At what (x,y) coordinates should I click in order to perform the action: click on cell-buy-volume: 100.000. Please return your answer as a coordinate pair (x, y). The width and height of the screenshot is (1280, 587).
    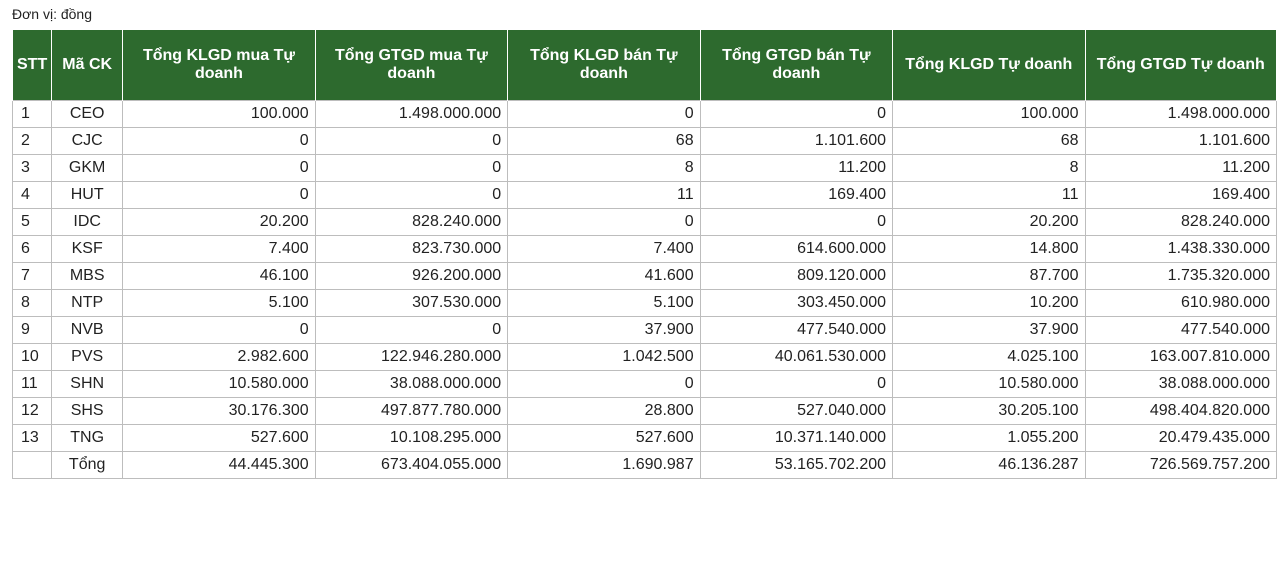
    Looking at the image, I should click on (219, 114).